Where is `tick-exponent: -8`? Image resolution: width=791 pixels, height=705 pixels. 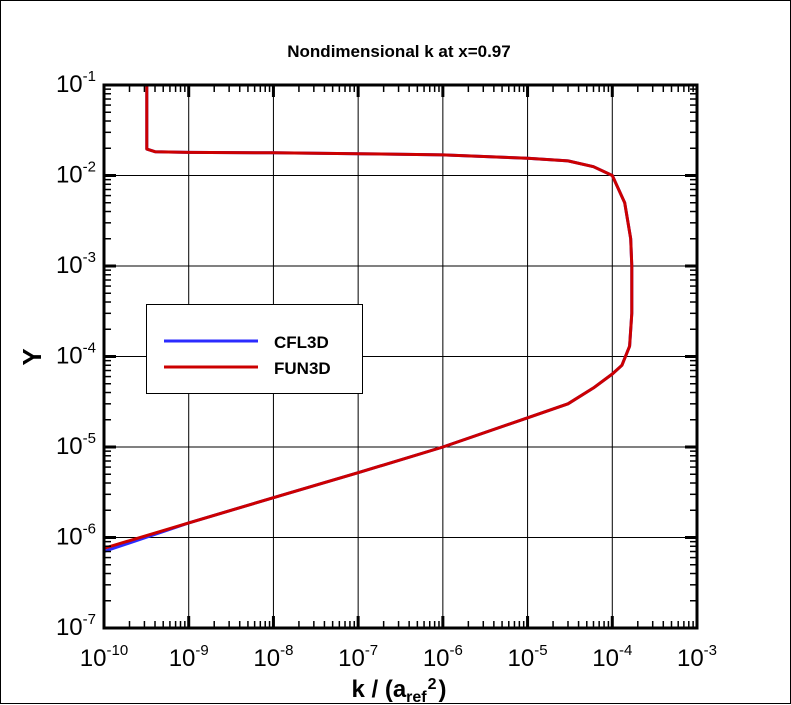 tick-exponent: -8 is located at coordinates (286, 650).